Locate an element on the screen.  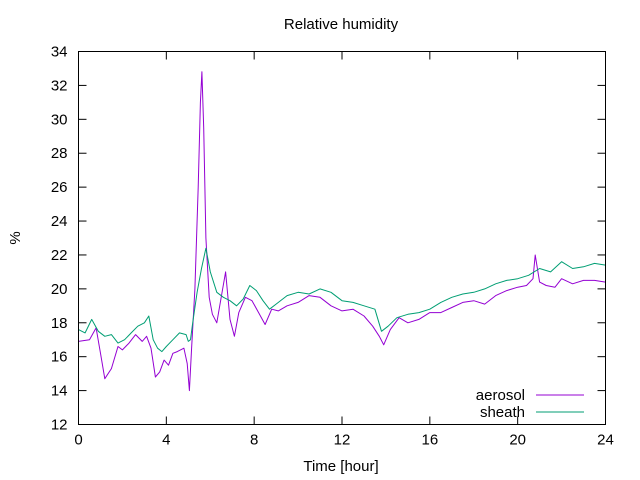
x-tick-label: 4 is located at coordinates (166, 440).